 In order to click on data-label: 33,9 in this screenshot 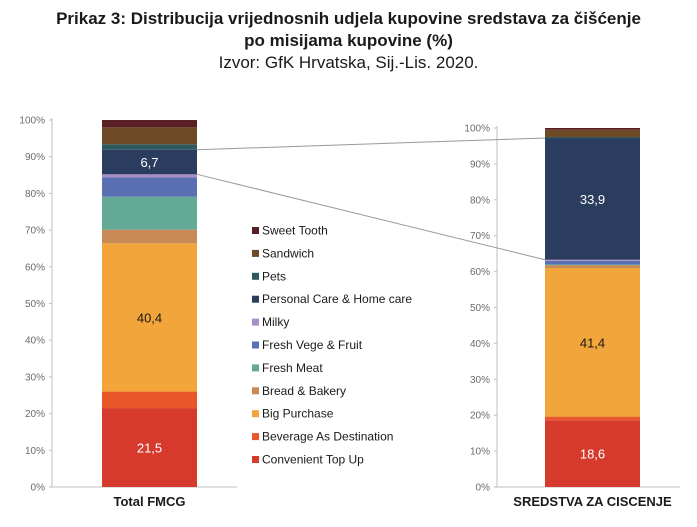, I will do `click(592, 199)`.